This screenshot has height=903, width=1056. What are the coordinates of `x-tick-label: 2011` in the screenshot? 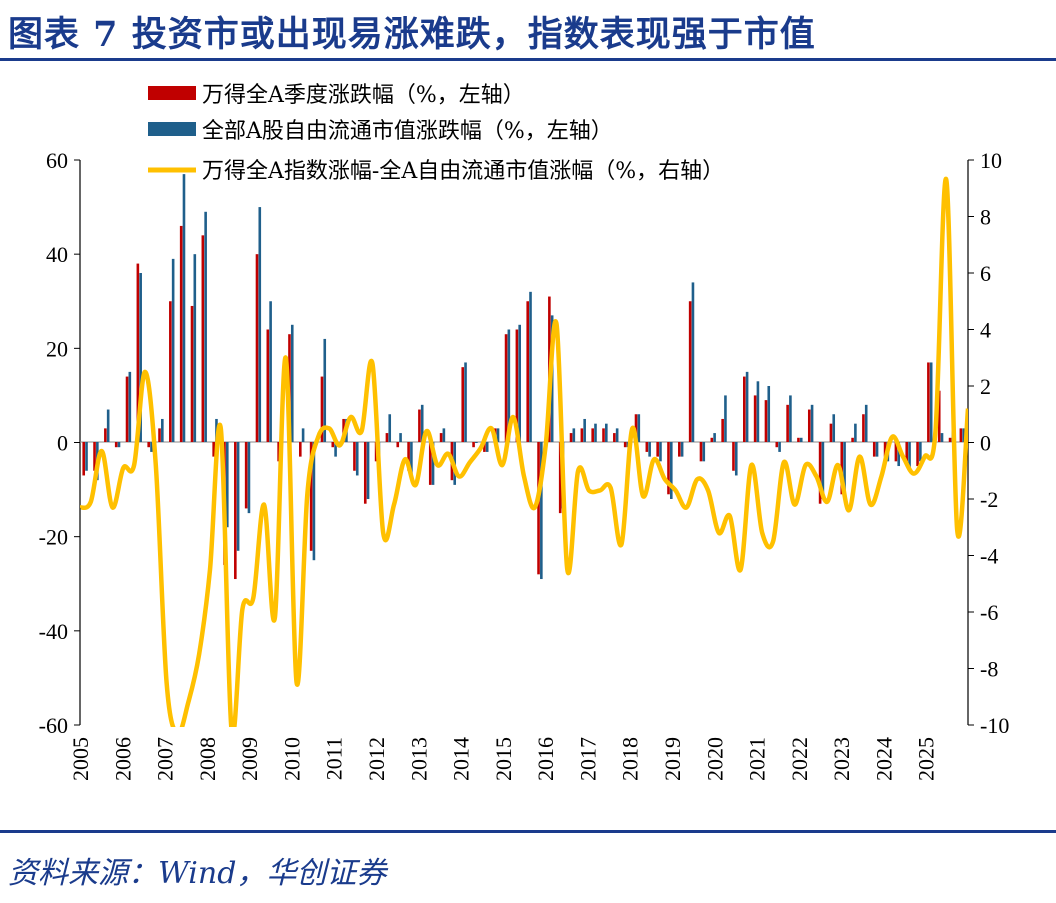 It's located at (334, 758).